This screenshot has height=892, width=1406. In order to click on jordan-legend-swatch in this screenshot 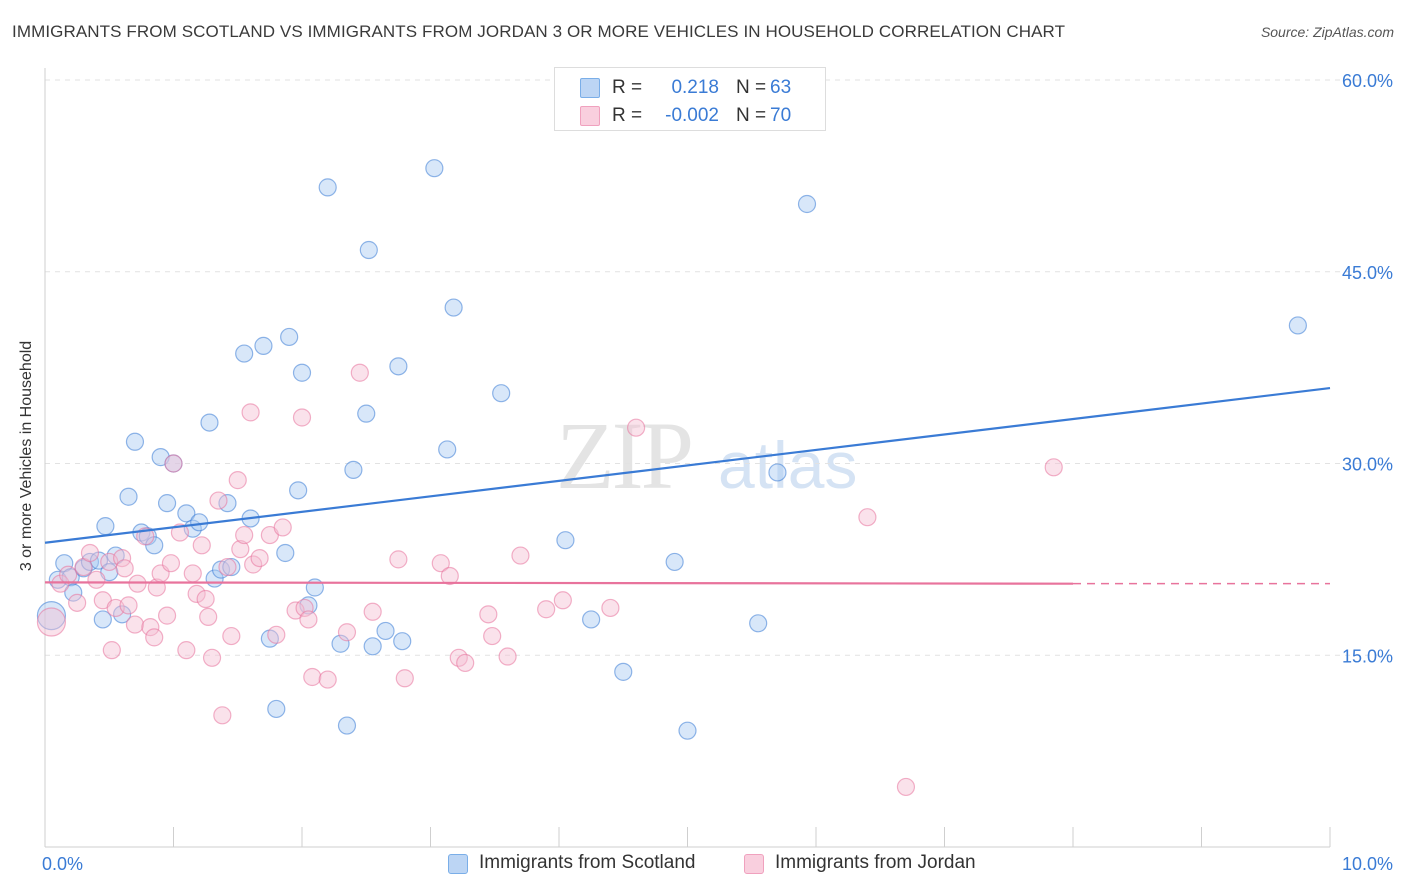, I will do `click(754, 864)`.